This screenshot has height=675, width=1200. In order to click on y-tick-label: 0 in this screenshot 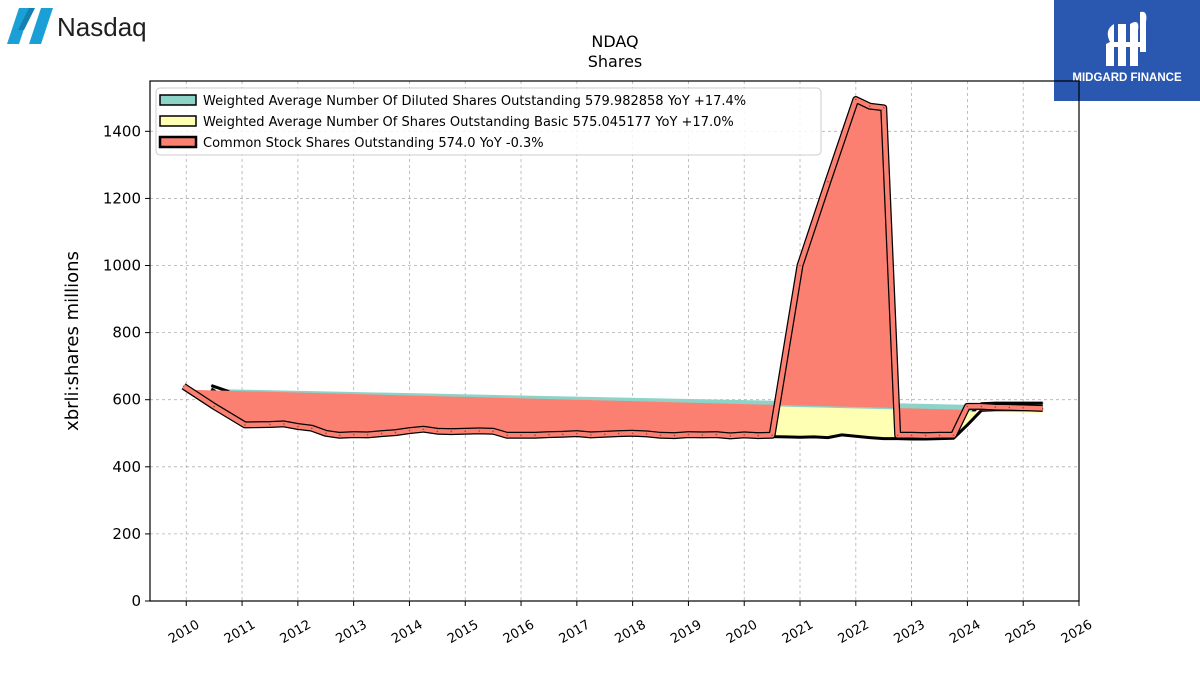, I will do `click(136, 601)`.